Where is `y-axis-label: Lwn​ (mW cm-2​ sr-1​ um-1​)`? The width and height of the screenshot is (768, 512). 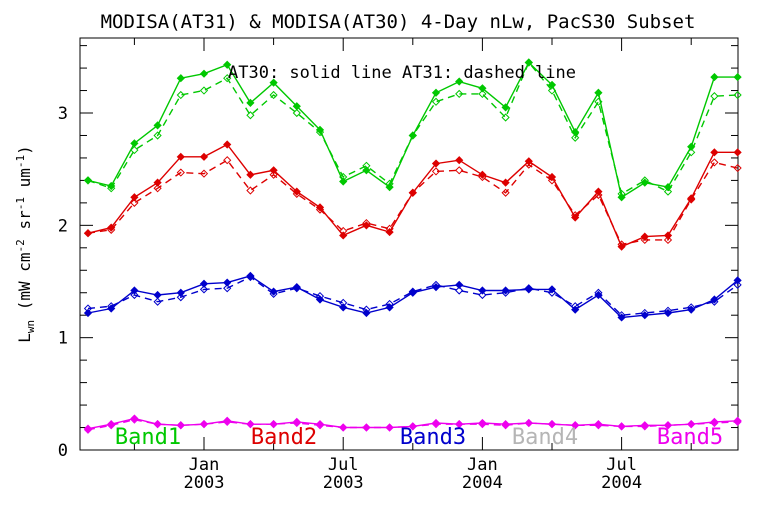 y-axis-label: Lwn​ (mW cm-2​ sr-1​ um-1​) is located at coordinates (25, 244).